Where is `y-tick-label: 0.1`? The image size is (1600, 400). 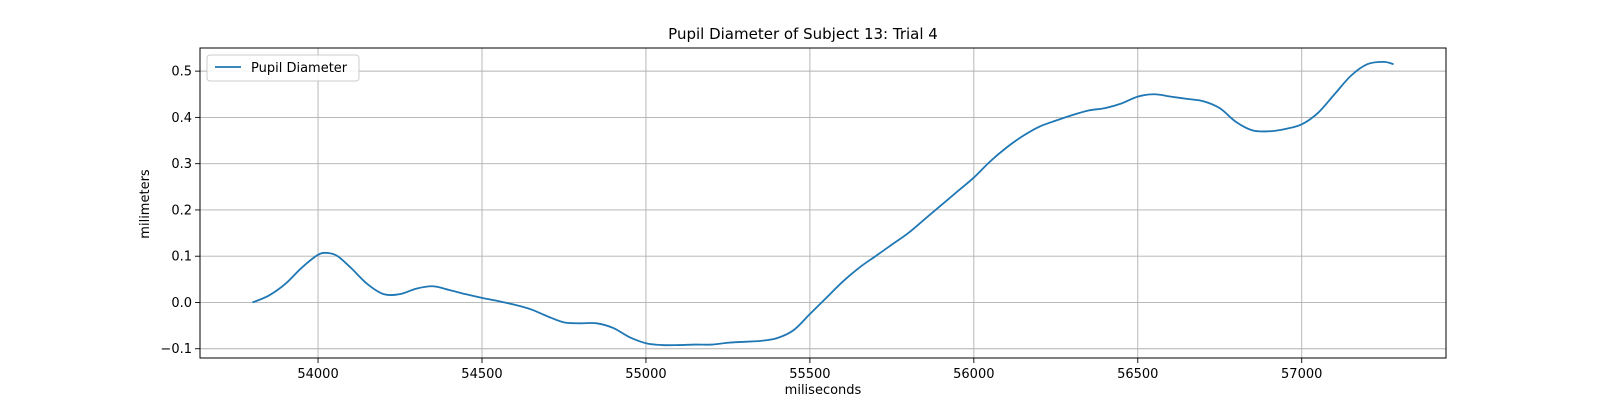
y-tick-label: 0.1 is located at coordinates (181, 257).